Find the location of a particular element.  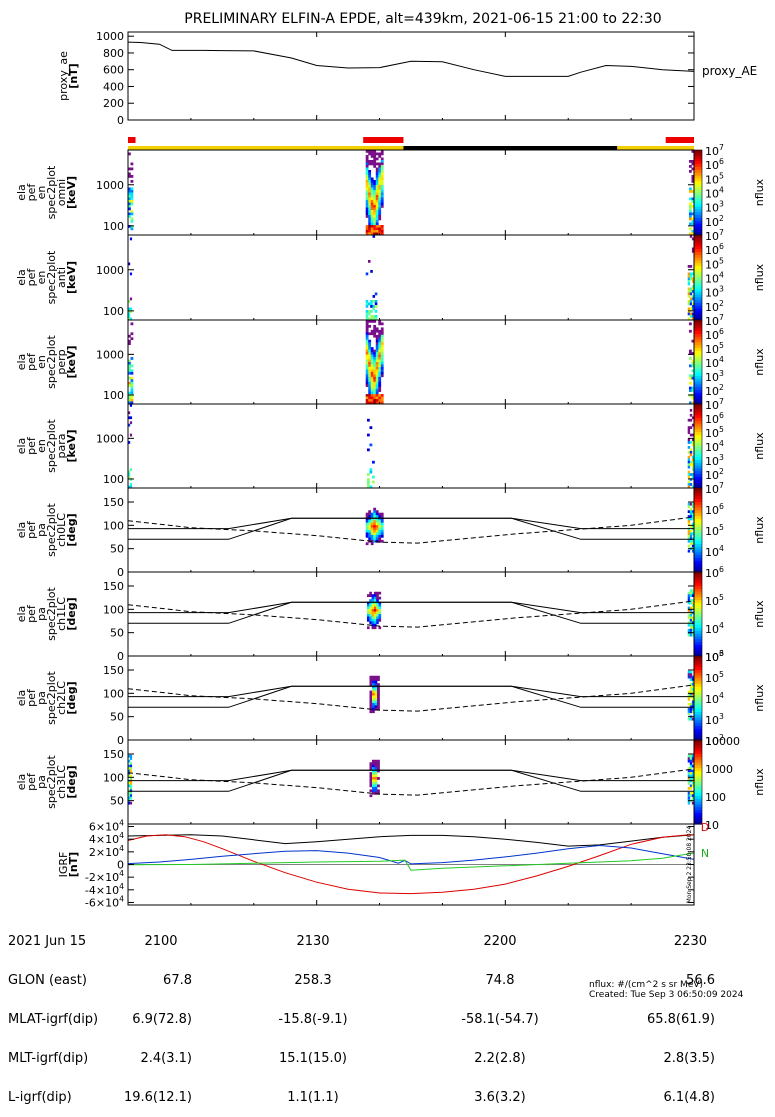

colorbar-tick-label: 10² is located at coordinates (714, 221).